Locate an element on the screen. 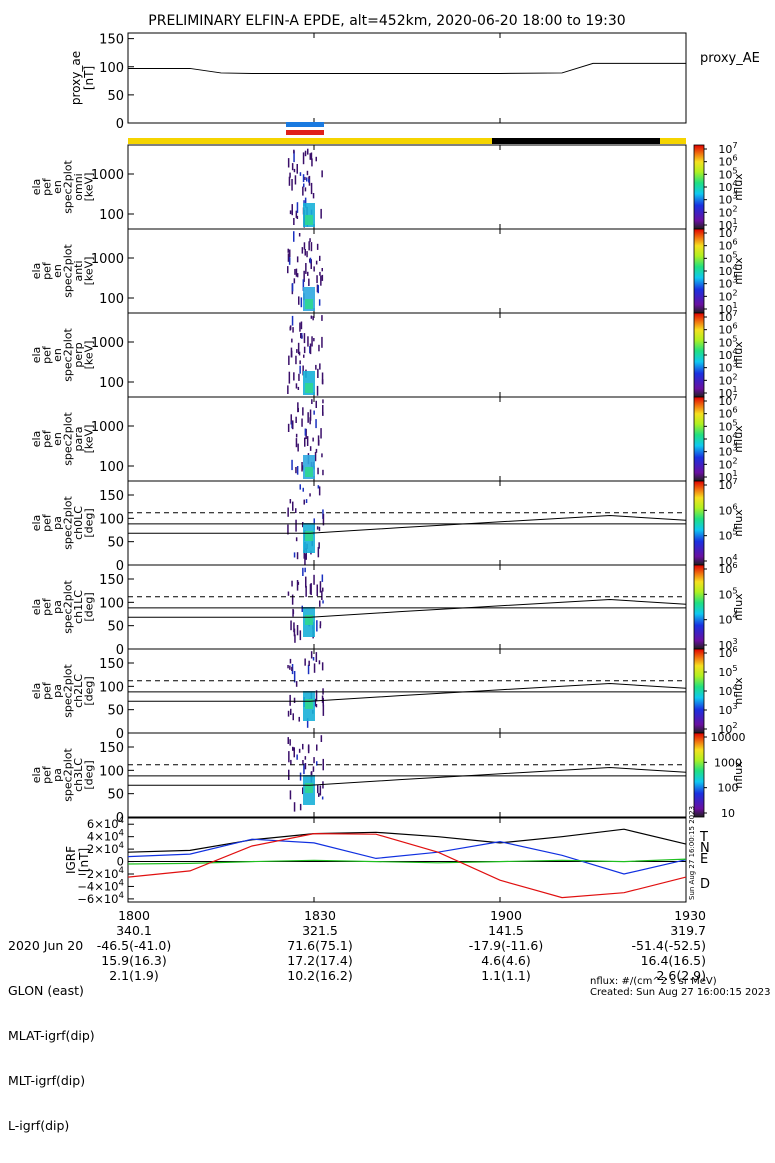 This screenshot has height=1163, width=775. panel-anti-ylabel-line: anti is located at coordinates (78, 270).